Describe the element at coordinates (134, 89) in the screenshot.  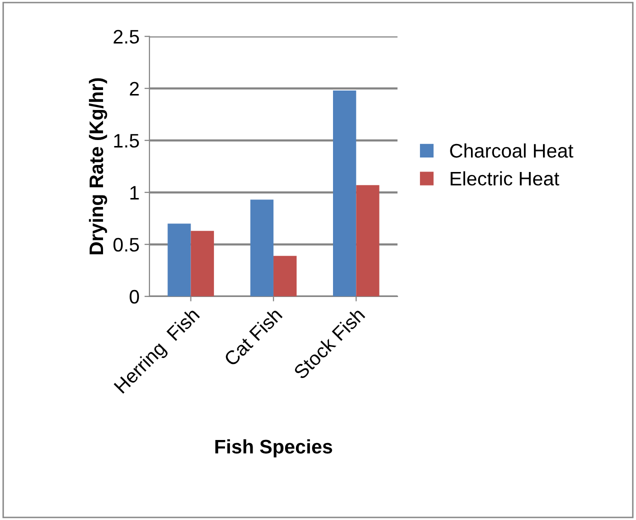
I see `y-tick-label: 2` at that location.